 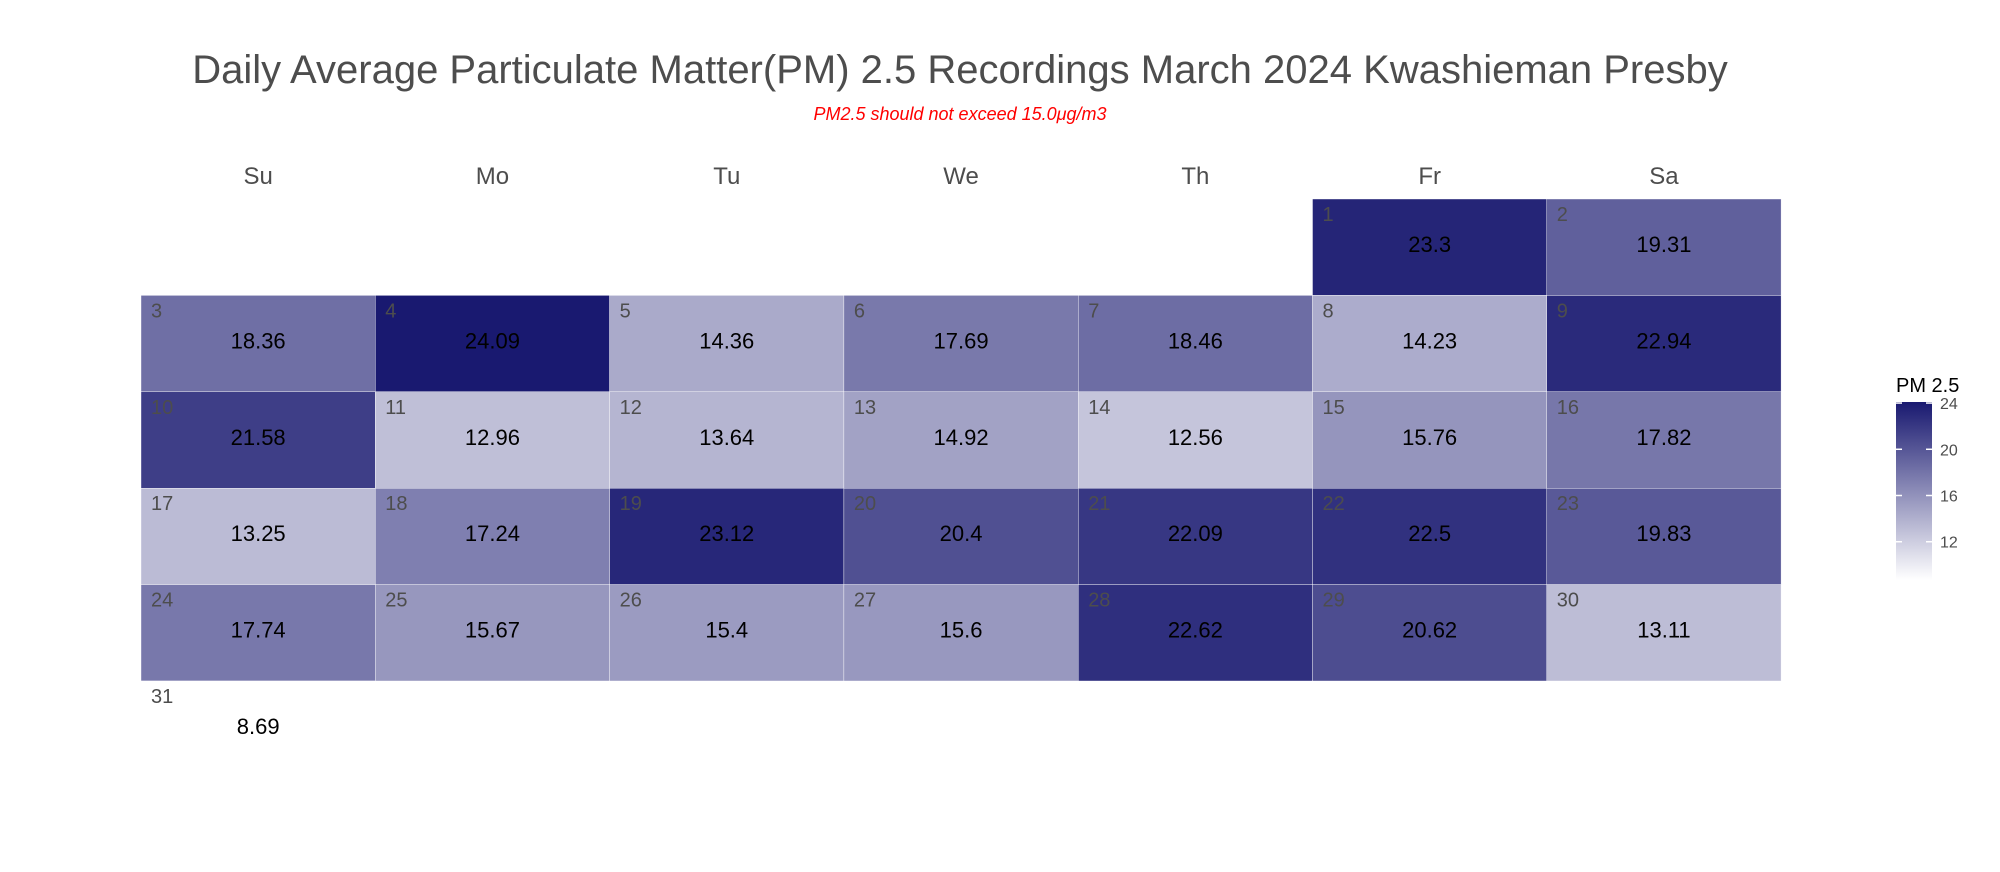 What do you see at coordinates (162, 697) in the screenshot?
I see `day-number: 31` at bounding box center [162, 697].